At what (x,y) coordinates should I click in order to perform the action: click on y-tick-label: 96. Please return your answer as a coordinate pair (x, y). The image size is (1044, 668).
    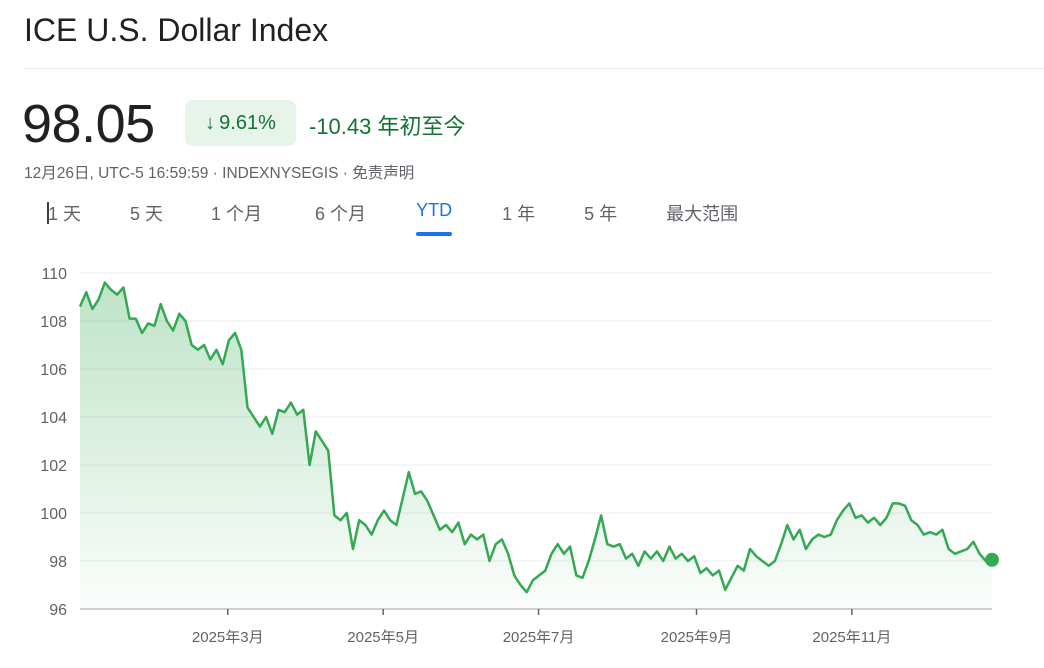
    Looking at the image, I should click on (58, 610).